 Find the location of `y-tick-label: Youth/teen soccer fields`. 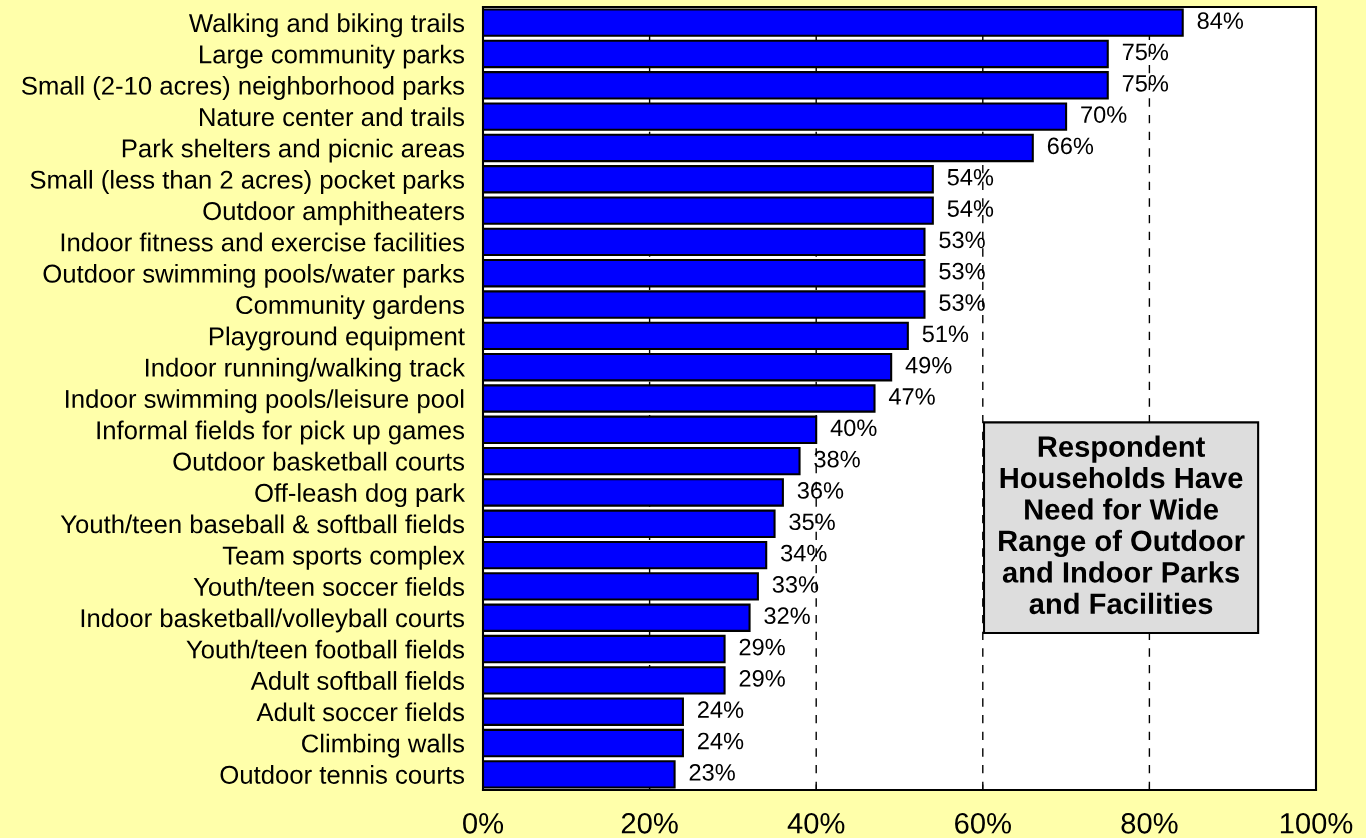

y-tick-label: Youth/teen soccer fields is located at coordinates (329, 586).